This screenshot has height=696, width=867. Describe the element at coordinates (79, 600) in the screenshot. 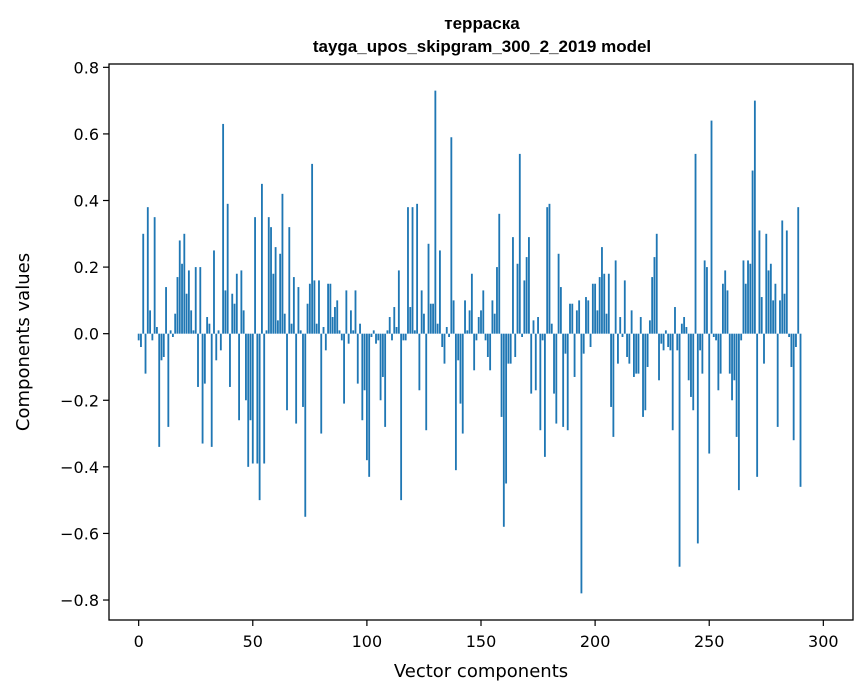

I see `y-tick-label: −0.8` at that location.